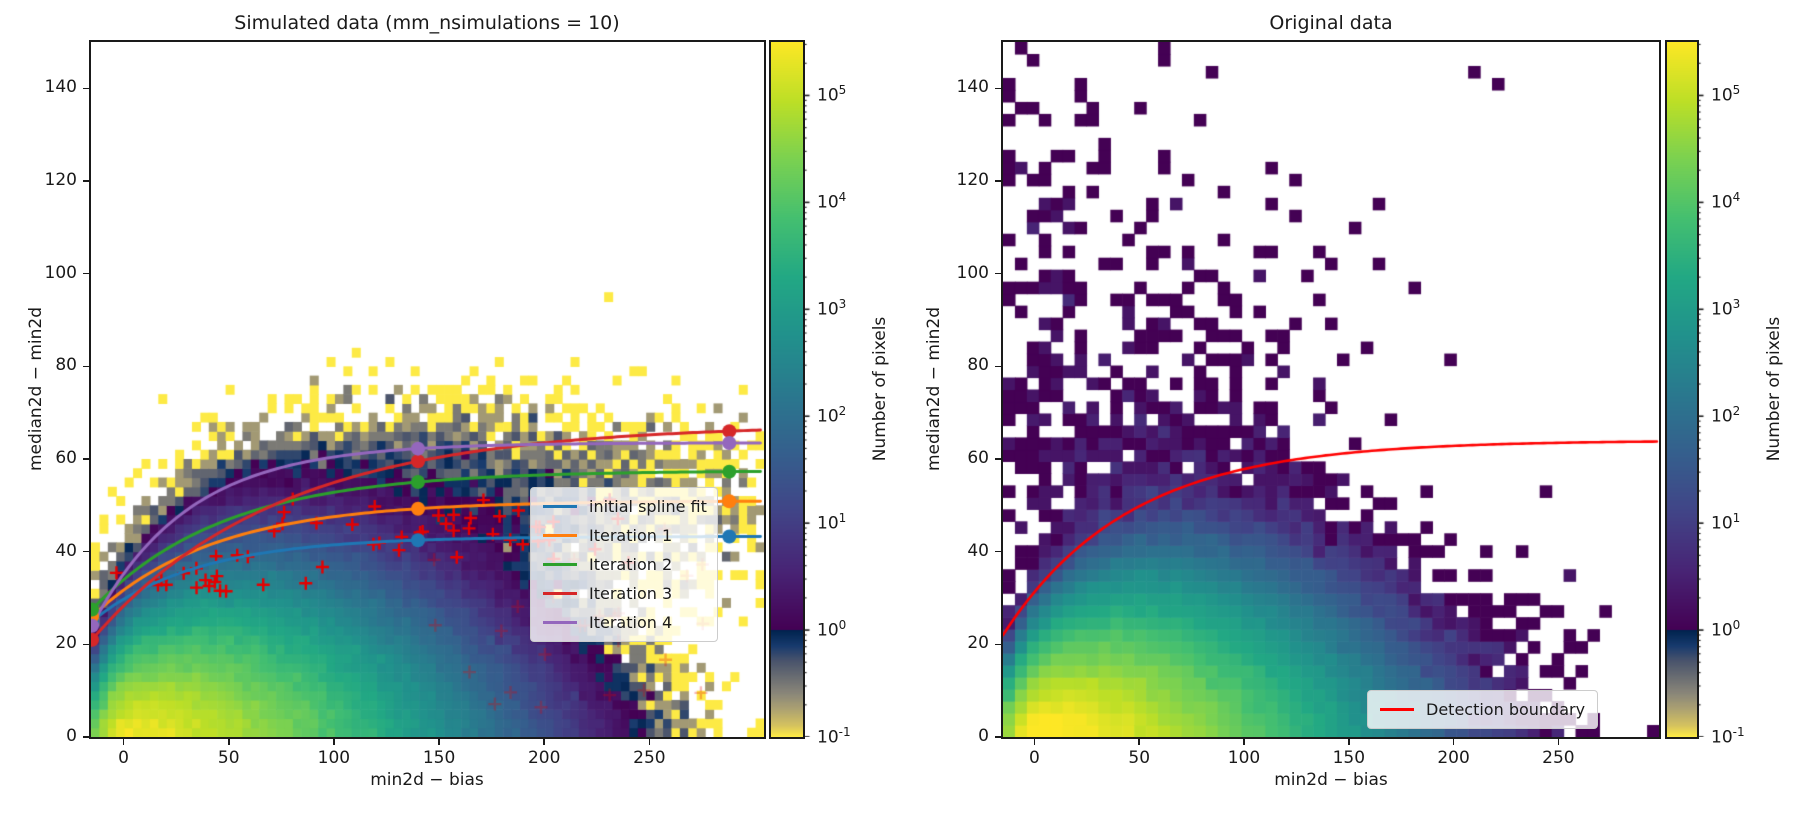 This screenshot has height=825, width=1815. What do you see at coordinates (1453, 758) in the screenshot?
I see `right-plot-x-tick-label: 200` at bounding box center [1453, 758].